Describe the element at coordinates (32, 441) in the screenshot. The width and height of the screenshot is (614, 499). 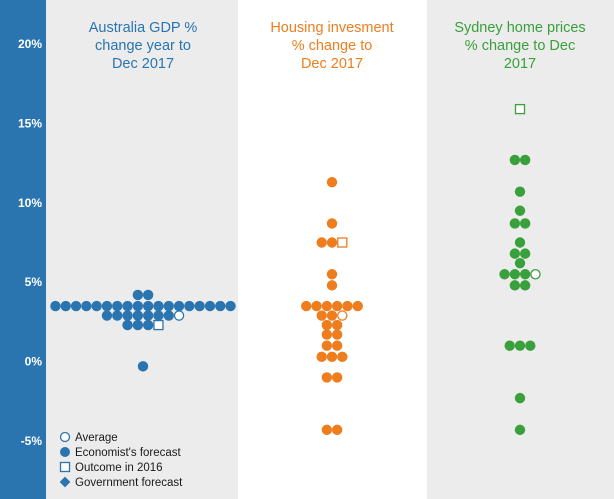
I see `y-tick-label: -5%` at that location.